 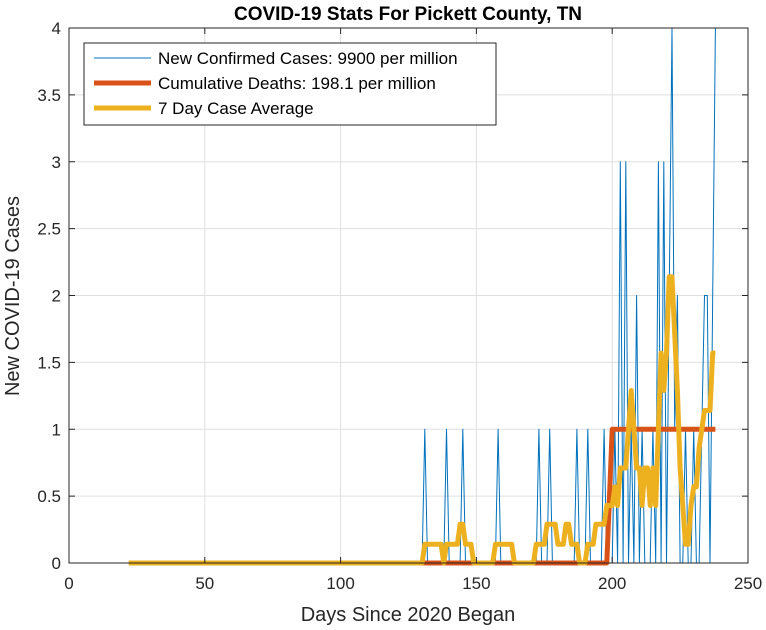 I want to click on legend-entry-3: 7 Day Case Average, so click(x=236, y=108).